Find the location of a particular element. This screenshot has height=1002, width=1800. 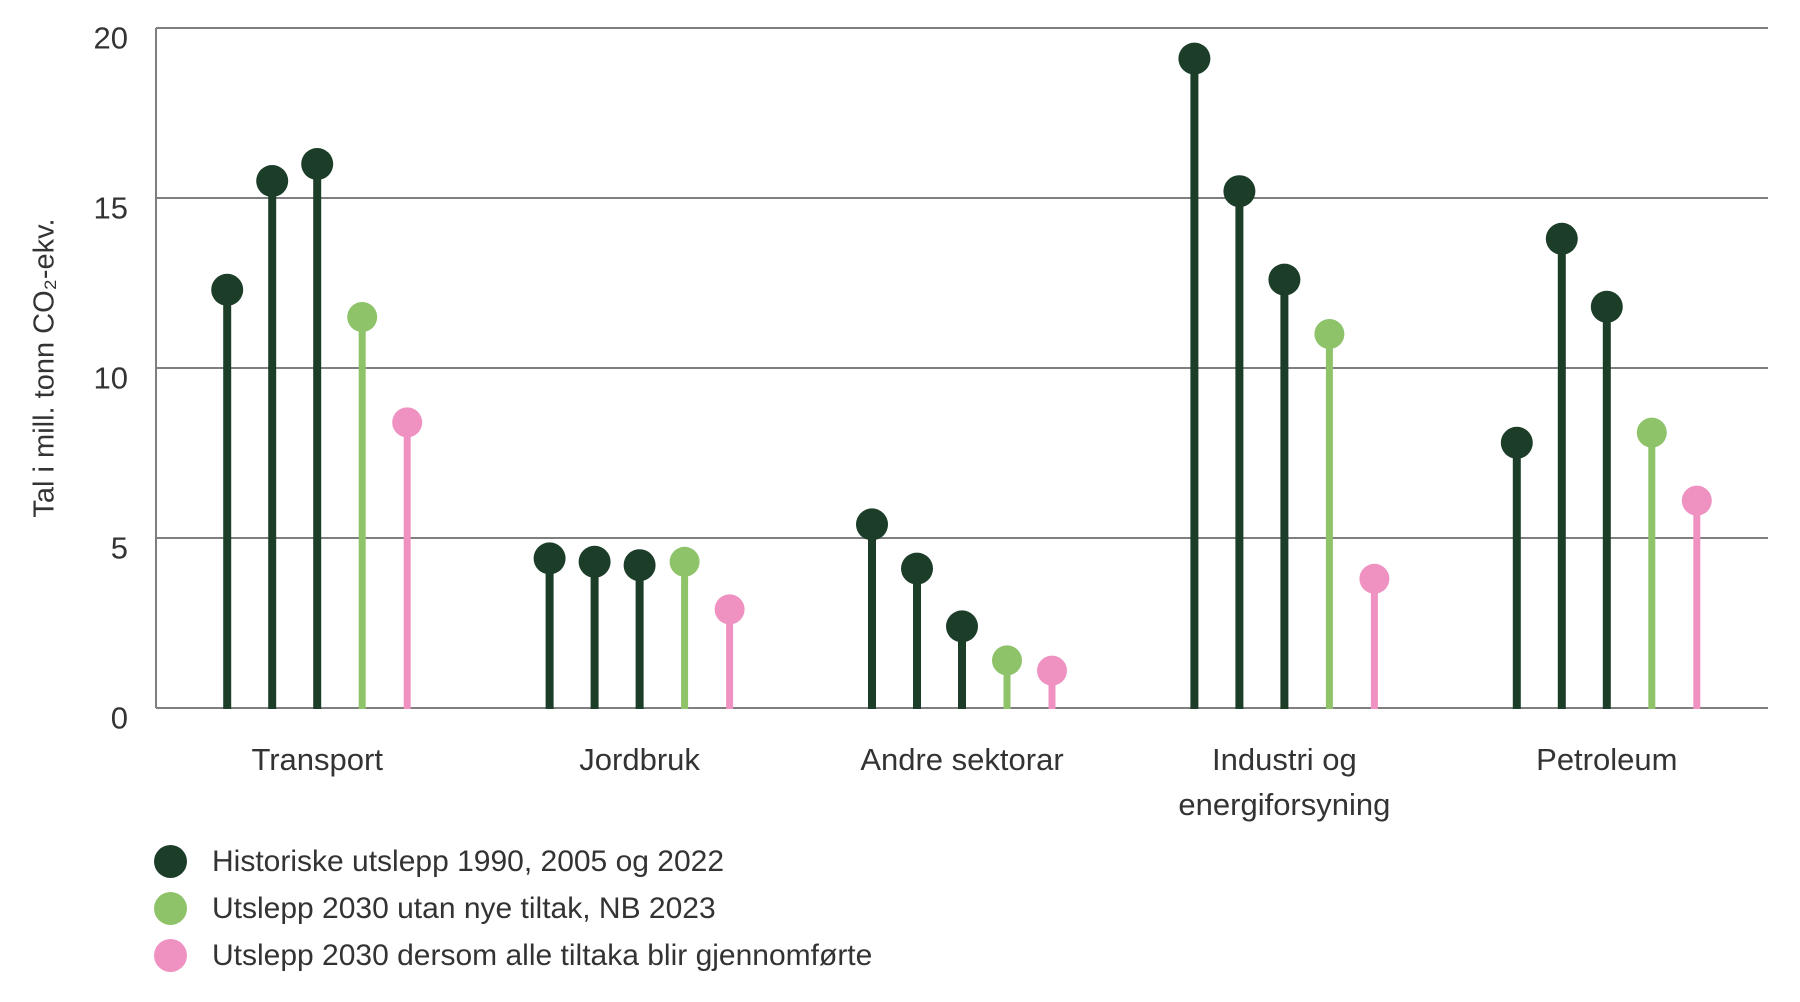

dot-jordbruk-2030-med-tiltak is located at coordinates (729, 609).